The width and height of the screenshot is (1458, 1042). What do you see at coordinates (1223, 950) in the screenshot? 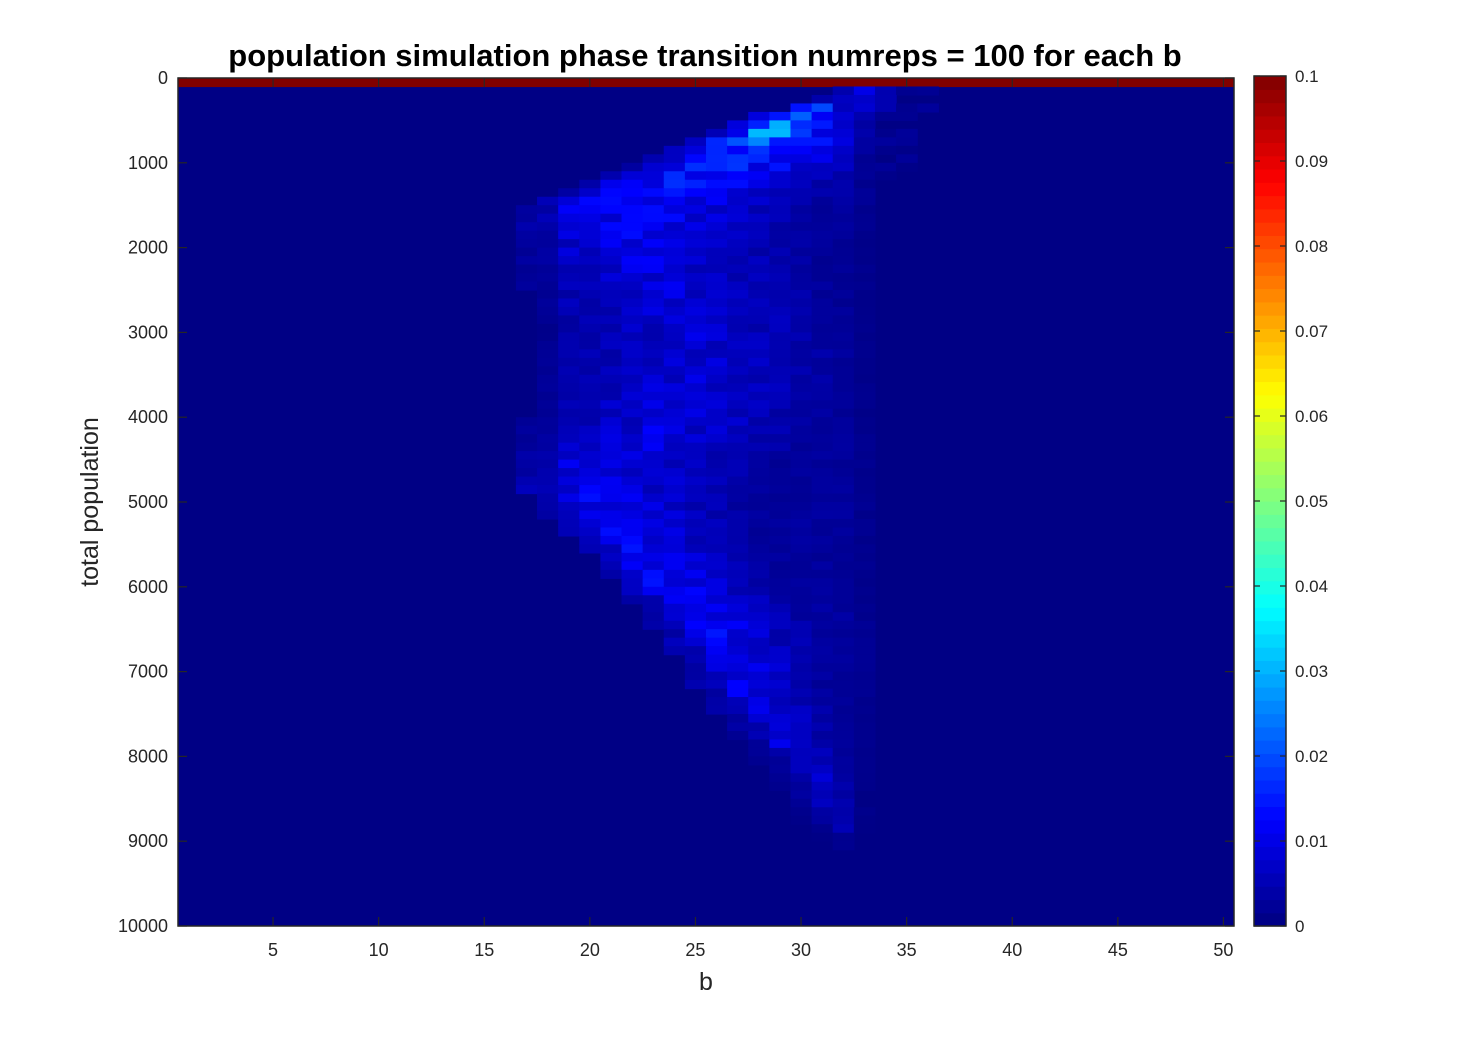
I see `x-tick-label: 50` at bounding box center [1223, 950].